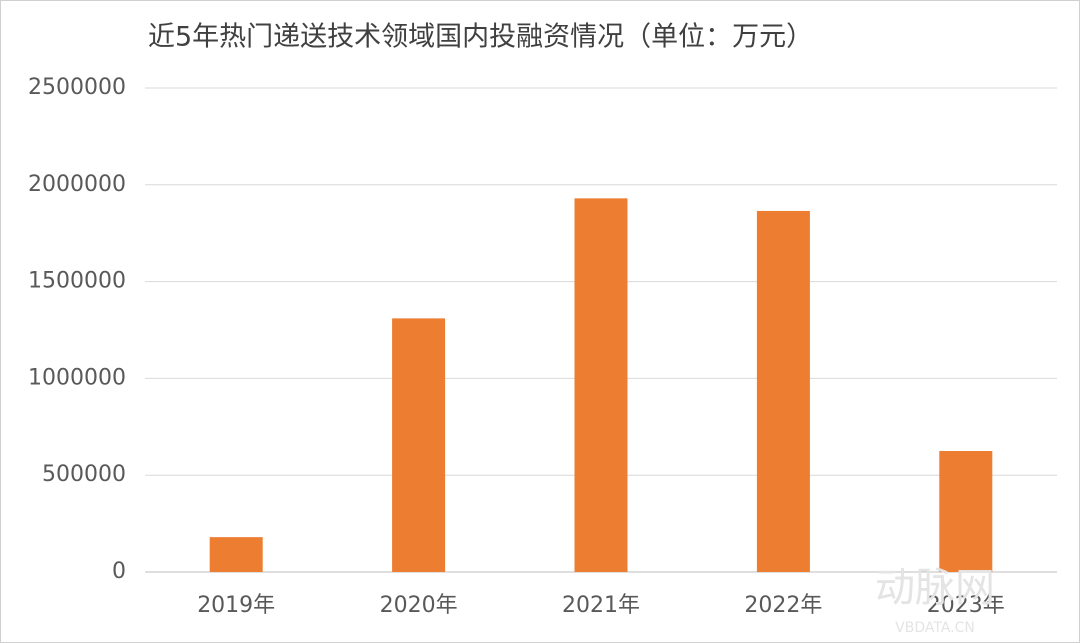 This screenshot has width=1080, height=643. I want to click on y-tick-label: 2000000, so click(77, 184).